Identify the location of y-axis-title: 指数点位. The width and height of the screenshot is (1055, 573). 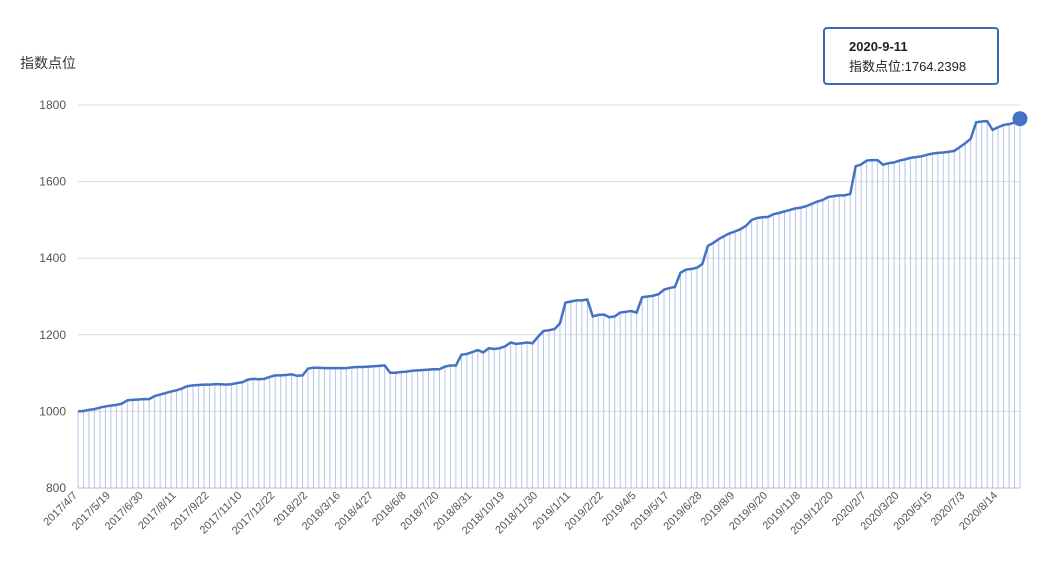
(48, 63).